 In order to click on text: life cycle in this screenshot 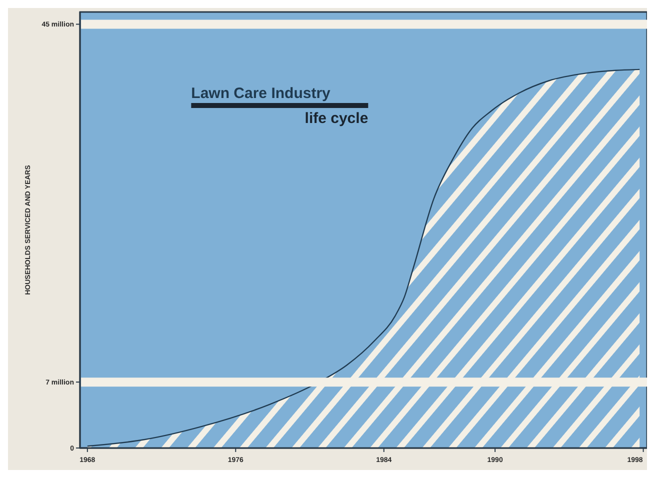, I will do `click(336, 118)`.